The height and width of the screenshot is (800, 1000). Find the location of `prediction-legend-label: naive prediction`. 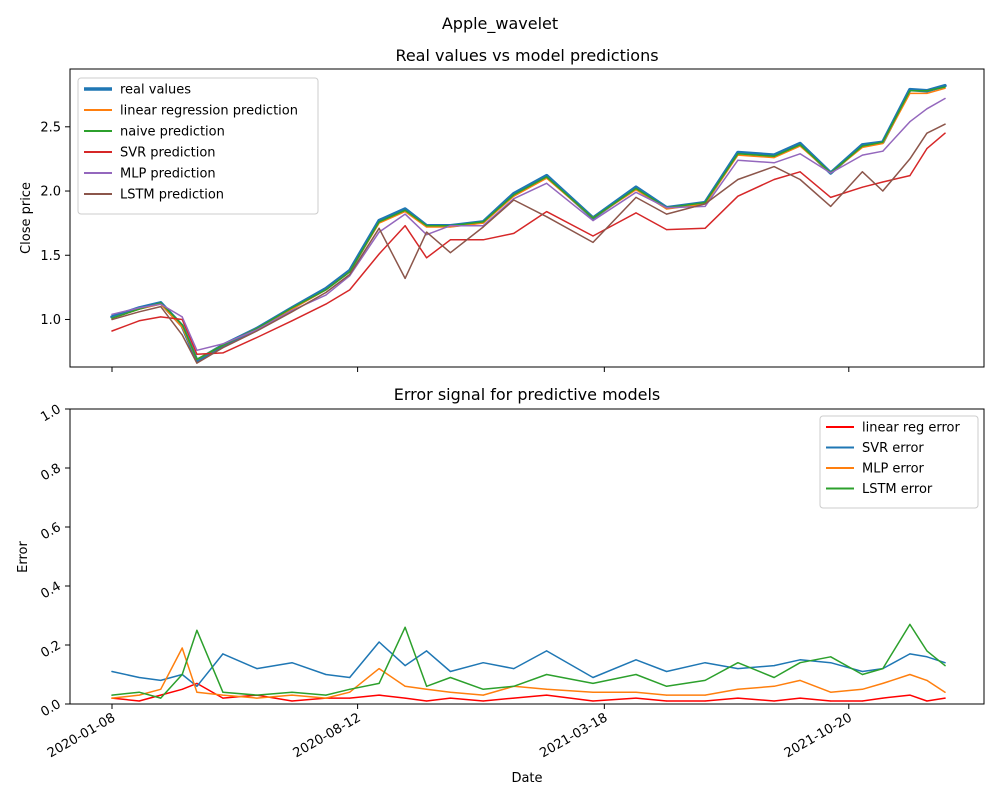

prediction-legend-label: naive prediction is located at coordinates (172, 132).